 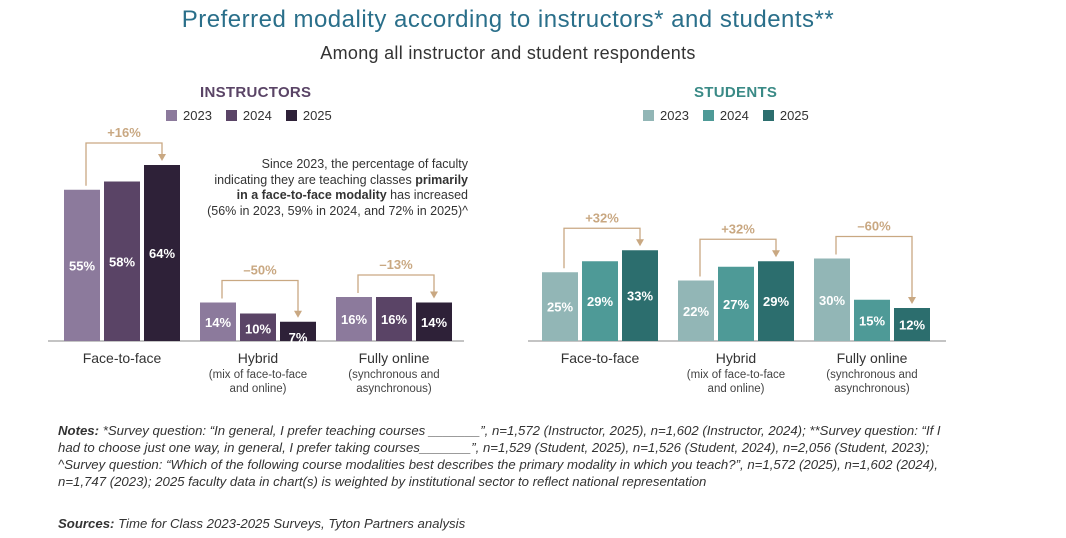 I want to click on sources-label: Sources:, so click(x=86, y=523).